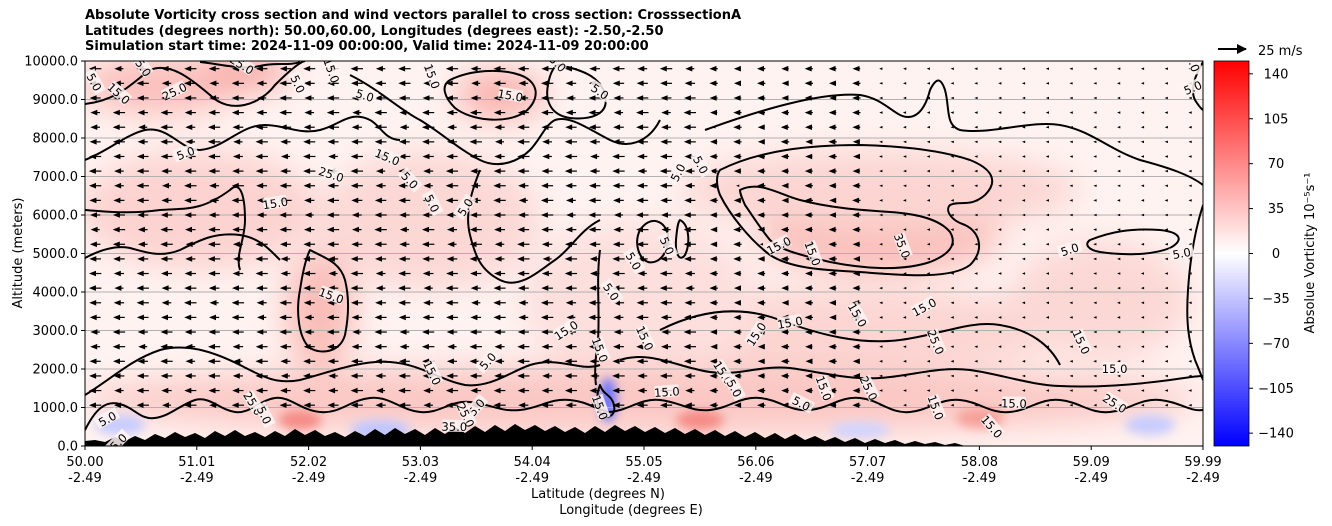  Describe the element at coordinates (1310, 253) in the screenshot. I see `colorbar-label: Absolue Vorticity 10⁻⁵s⁻¹` at that location.